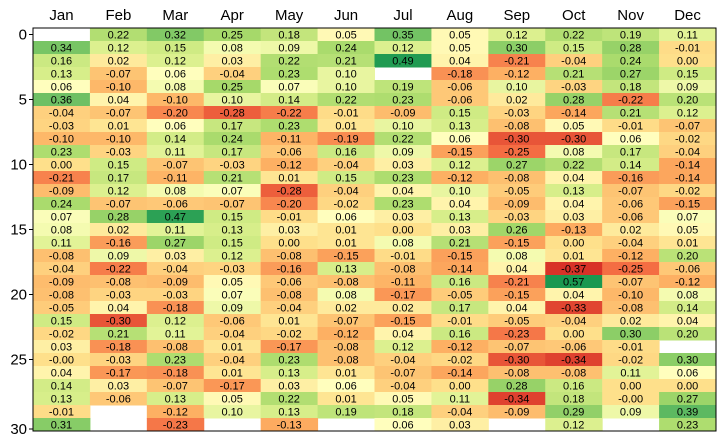  What do you see at coordinates (18, 360) in the screenshot?
I see `row-tick-label: 25` at bounding box center [18, 360].